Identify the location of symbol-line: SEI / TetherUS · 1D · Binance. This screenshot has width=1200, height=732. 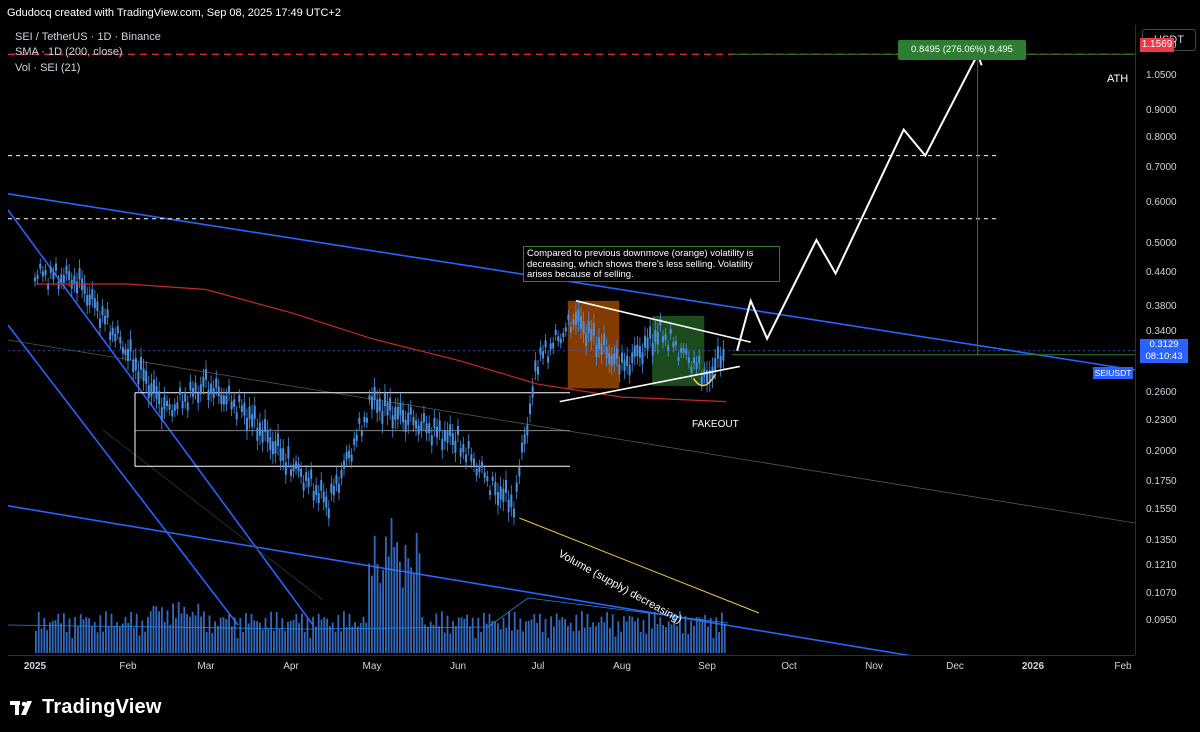
(88, 37).